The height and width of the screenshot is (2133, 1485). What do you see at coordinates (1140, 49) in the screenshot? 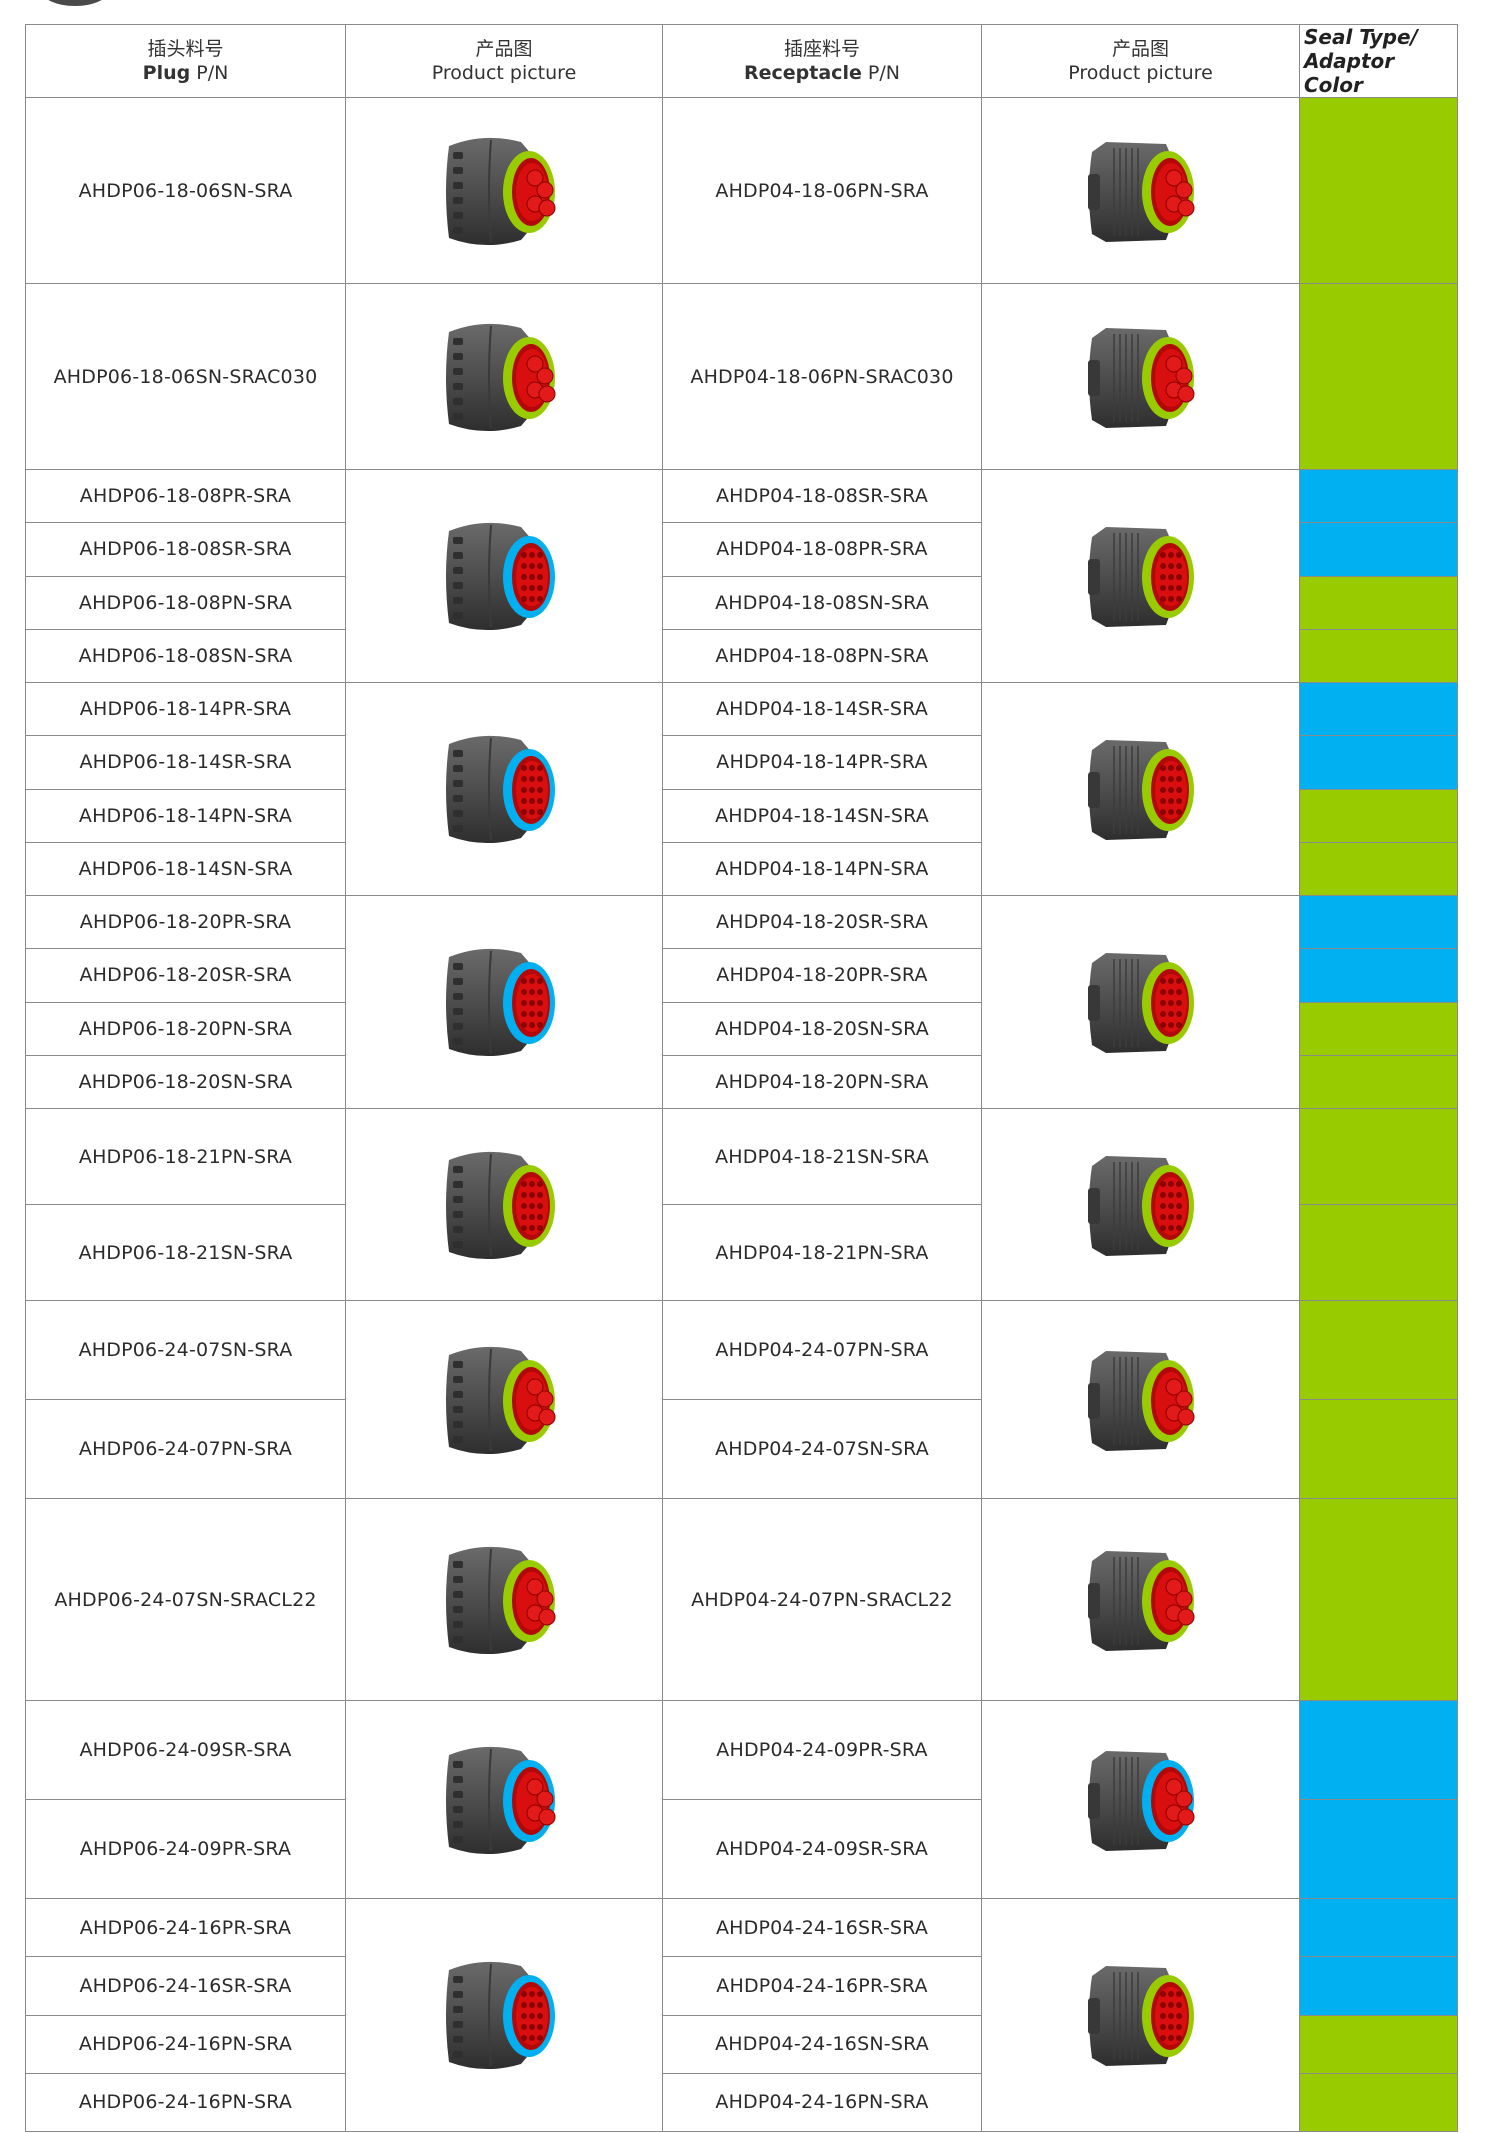
I see `receptacle-picture-header-cn: 产品图` at bounding box center [1140, 49].